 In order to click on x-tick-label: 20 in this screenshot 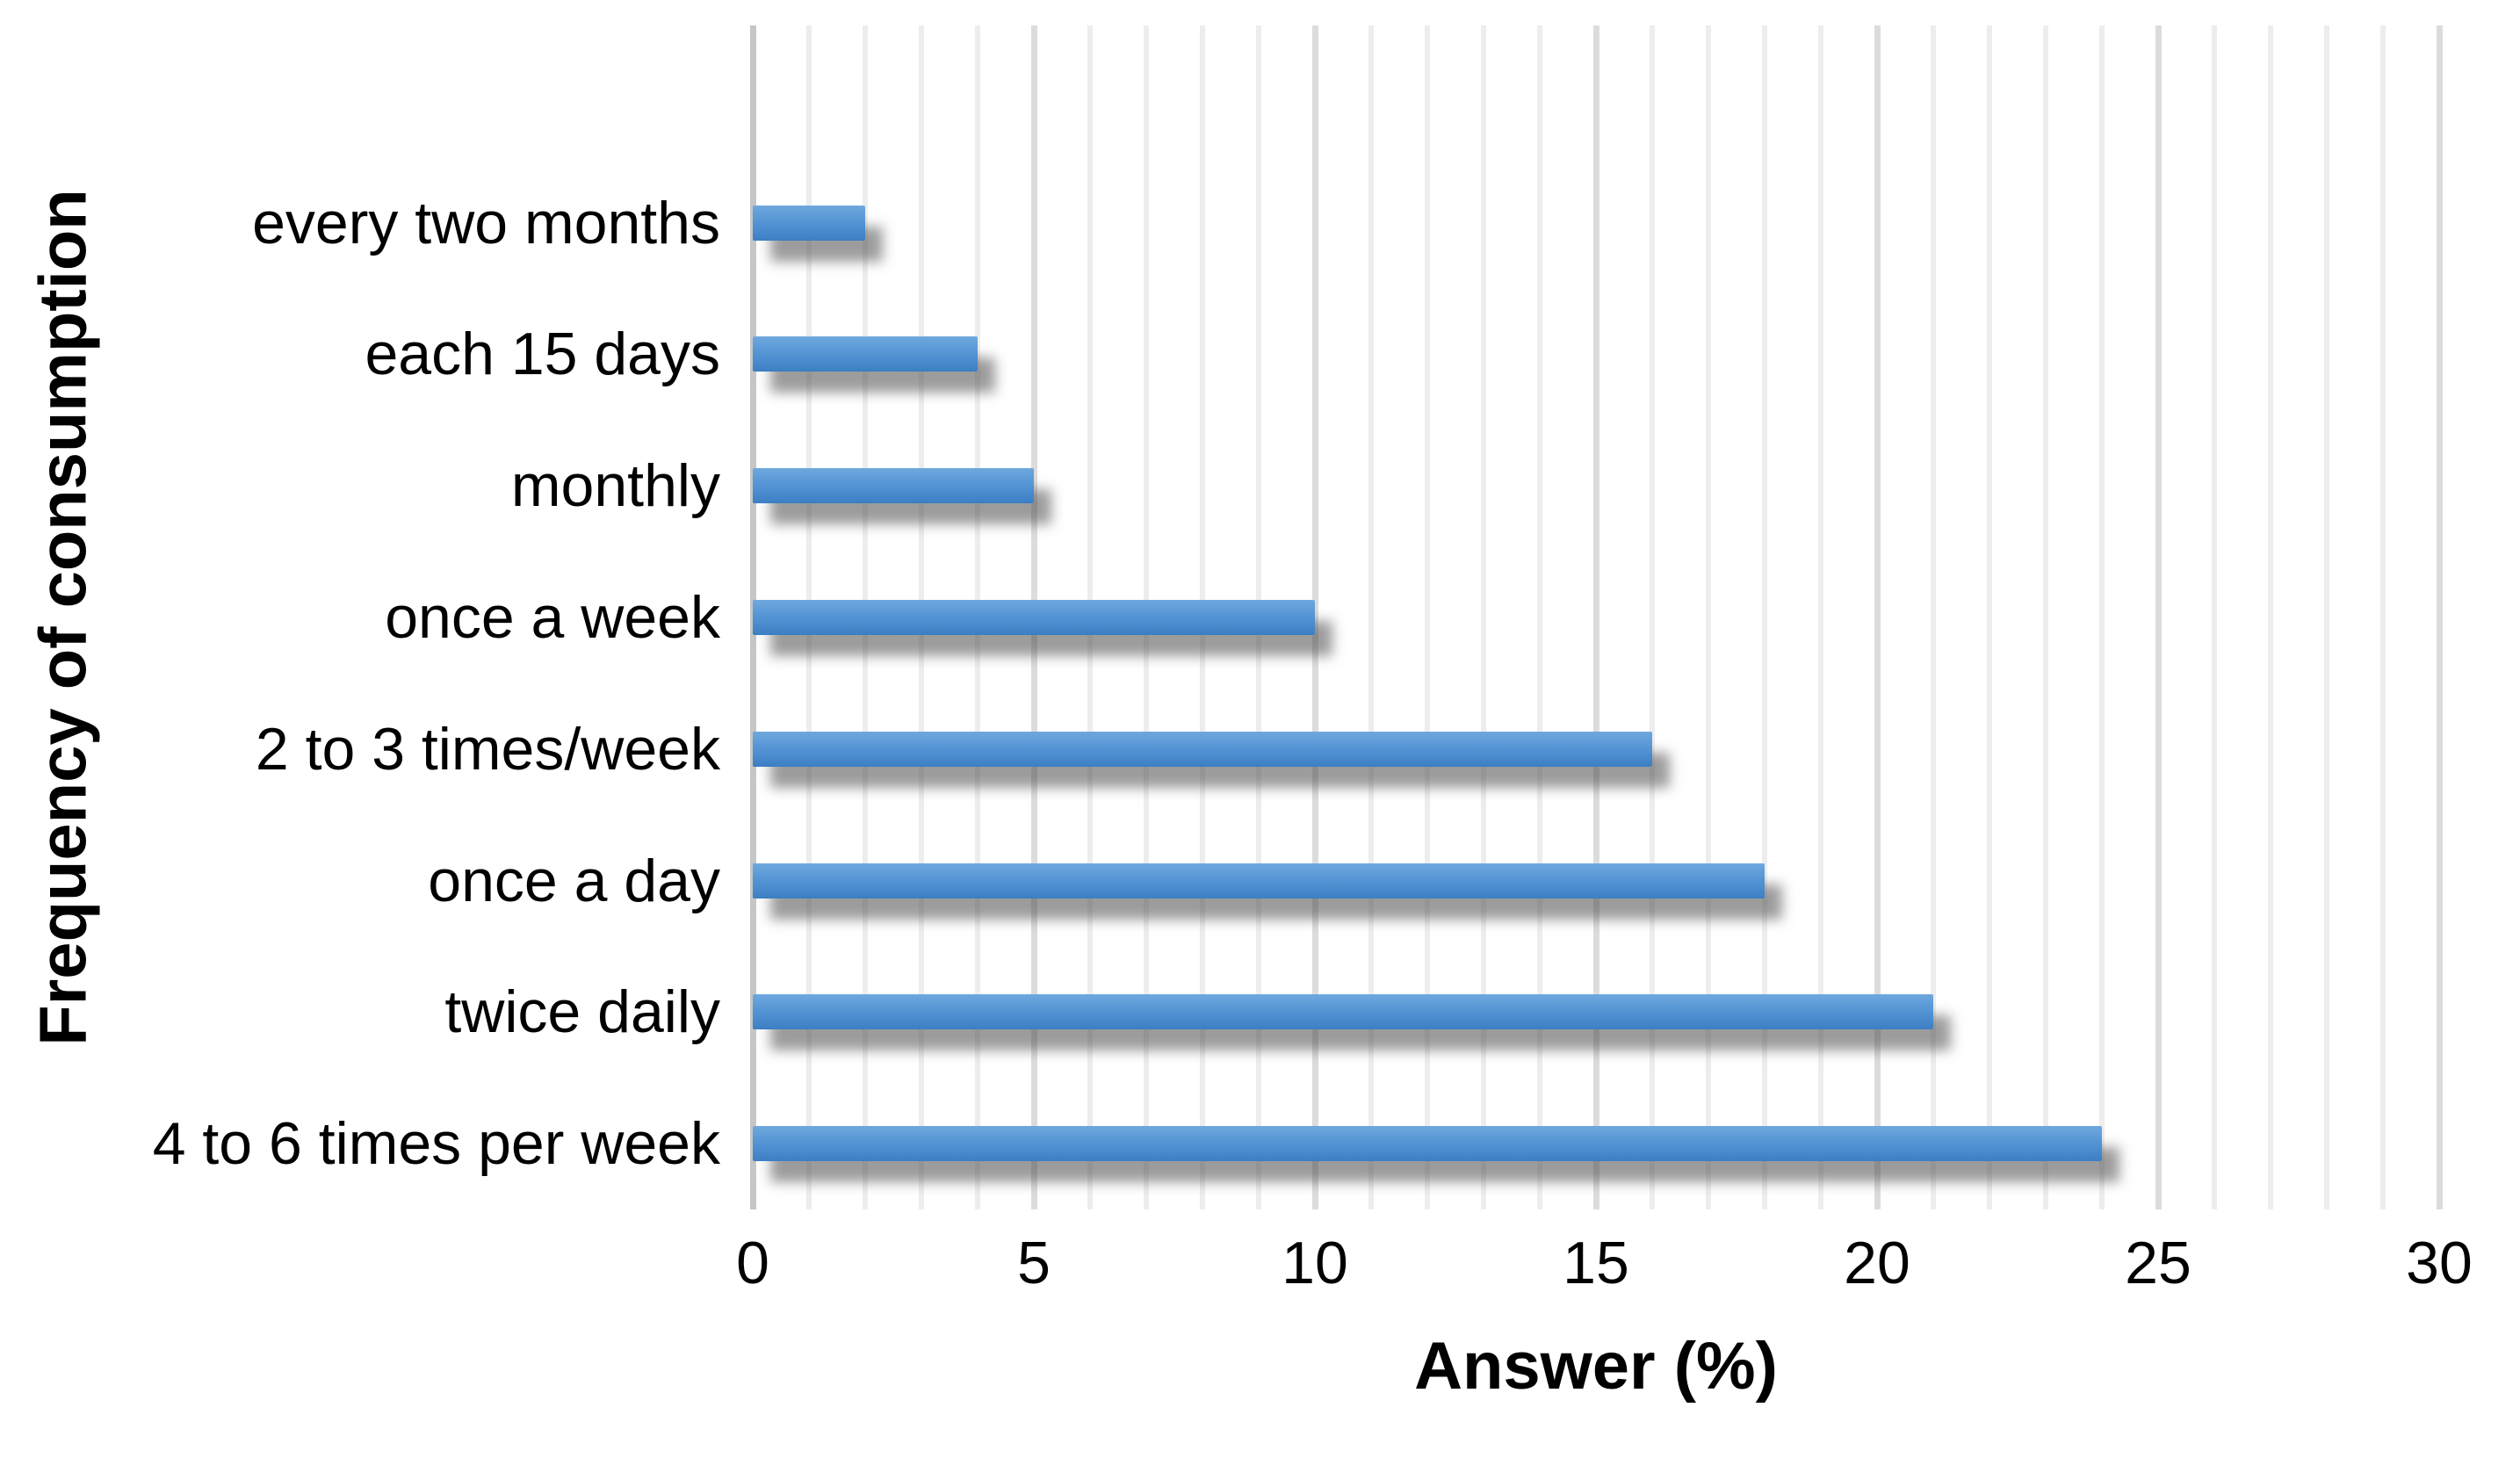, I will do `click(1877, 1263)`.